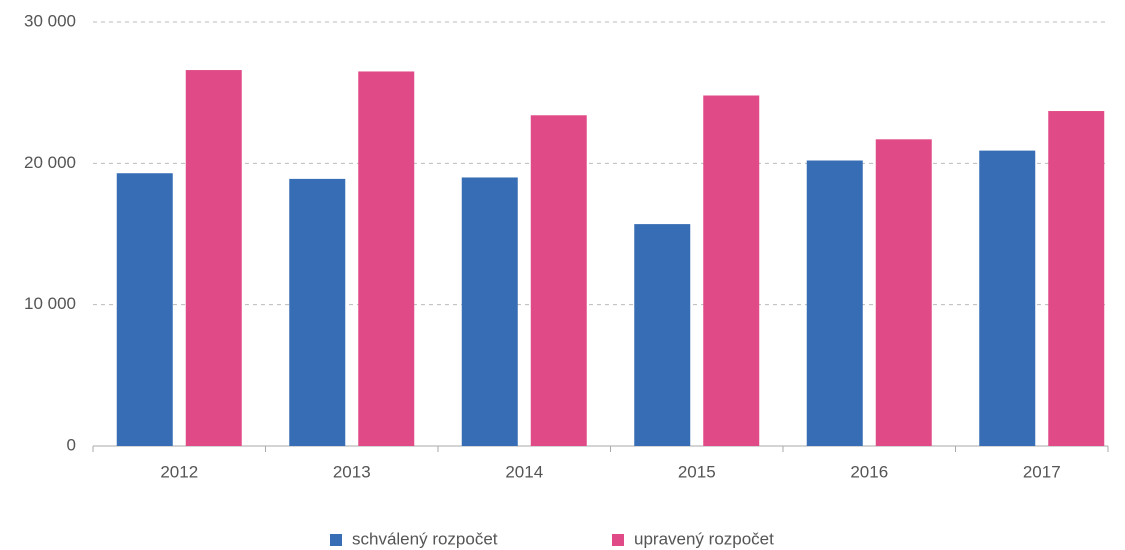 This screenshot has height=550, width=1125. I want to click on legend-label: schválený rozpočet, so click(425, 538).